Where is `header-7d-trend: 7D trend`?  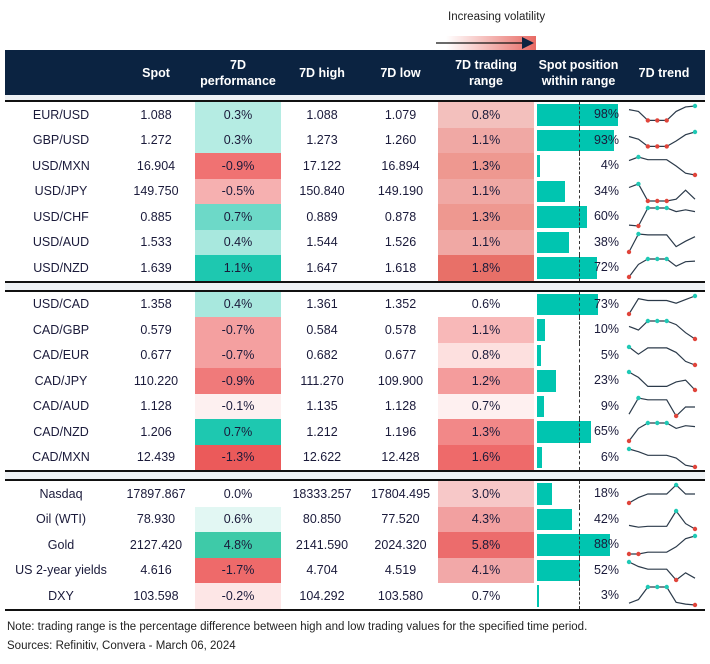 header-7d-trend: 7D trend is located at coordinates (664, 72).